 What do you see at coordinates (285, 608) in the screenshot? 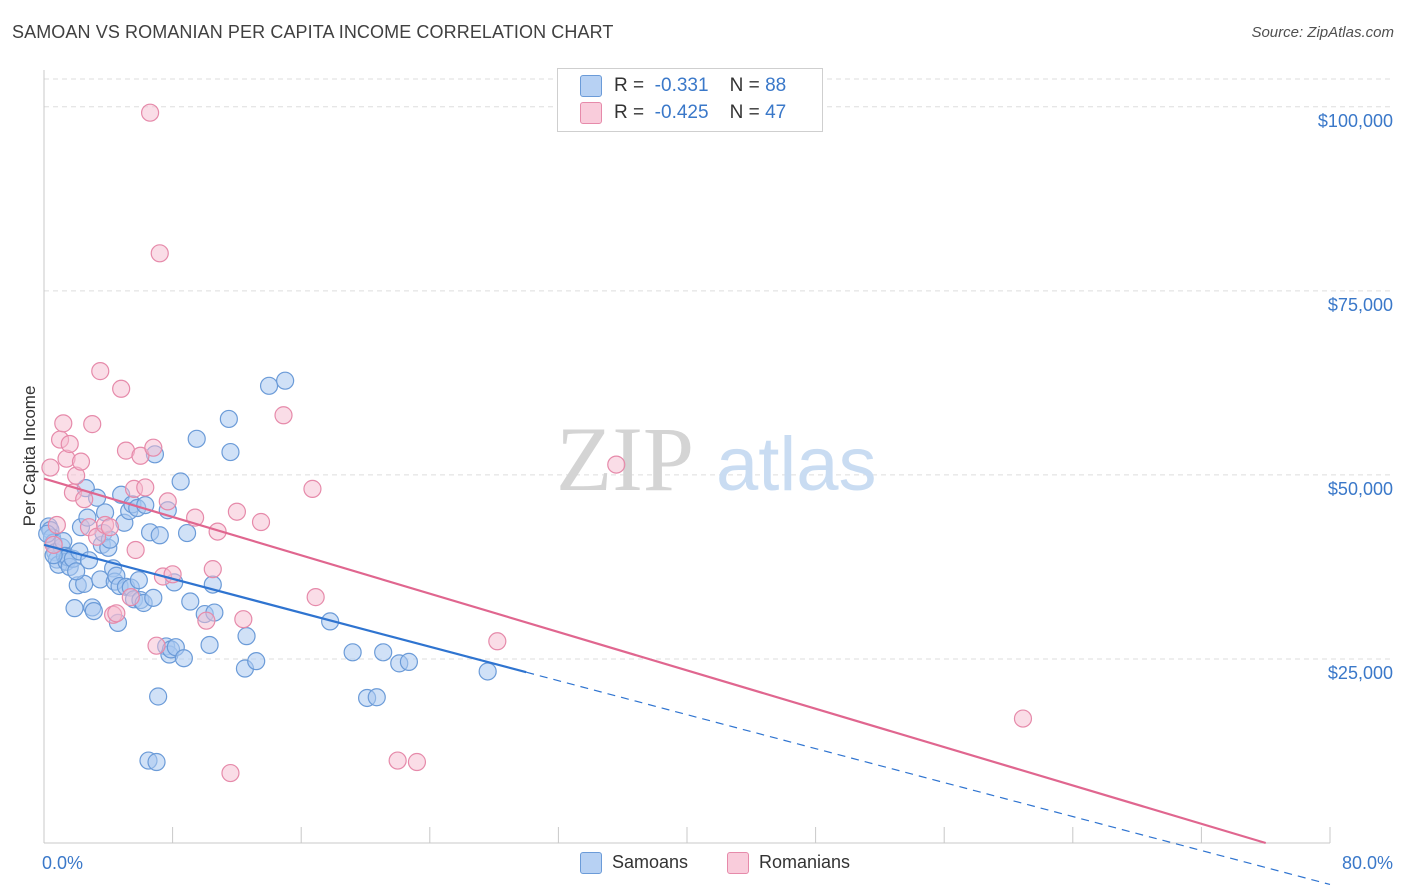
I see `samoans-trend-line` at bounding box center [285, 608].